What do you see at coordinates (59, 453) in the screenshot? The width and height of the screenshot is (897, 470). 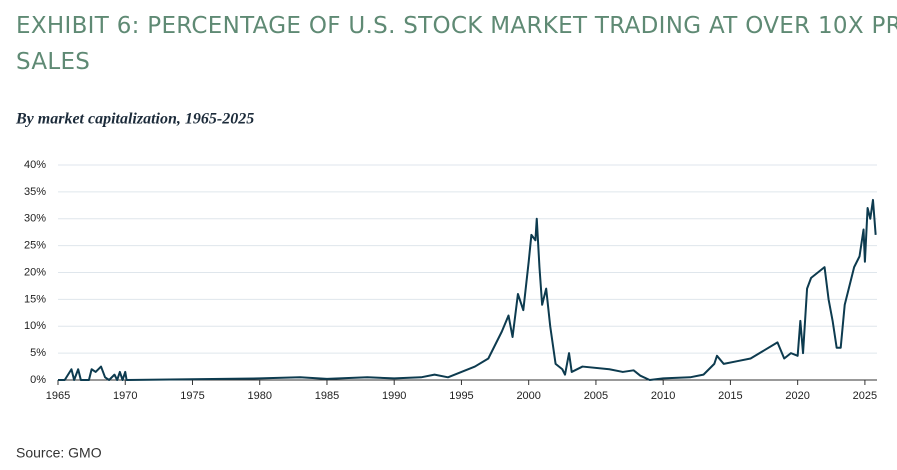 I see `source: Source: GMO` at bounding box center [59, 453].